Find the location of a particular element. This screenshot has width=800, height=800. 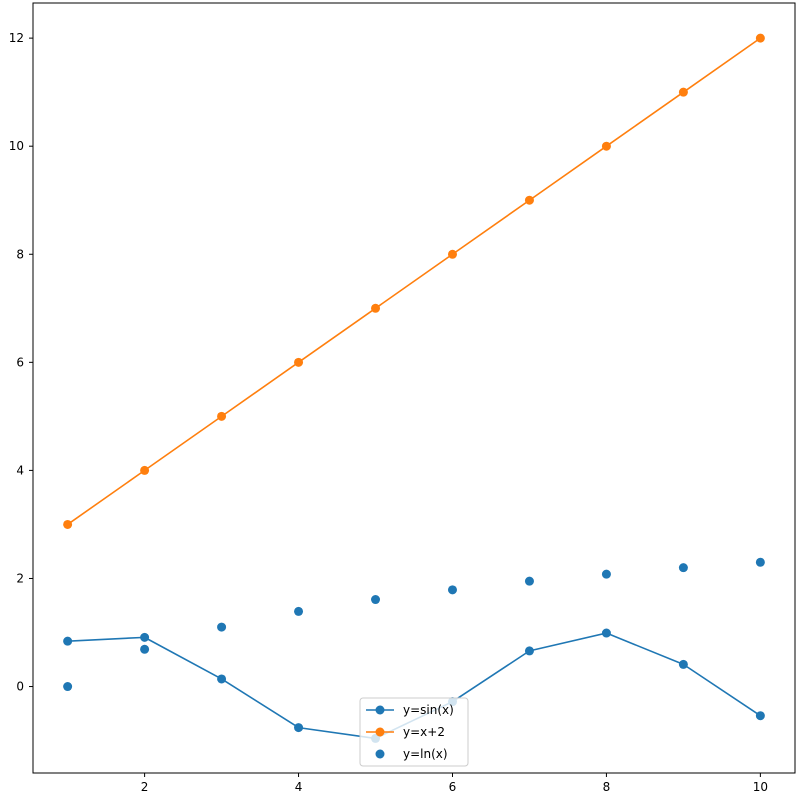

y-tick-label: 12 is located at coordinates (16, 38).